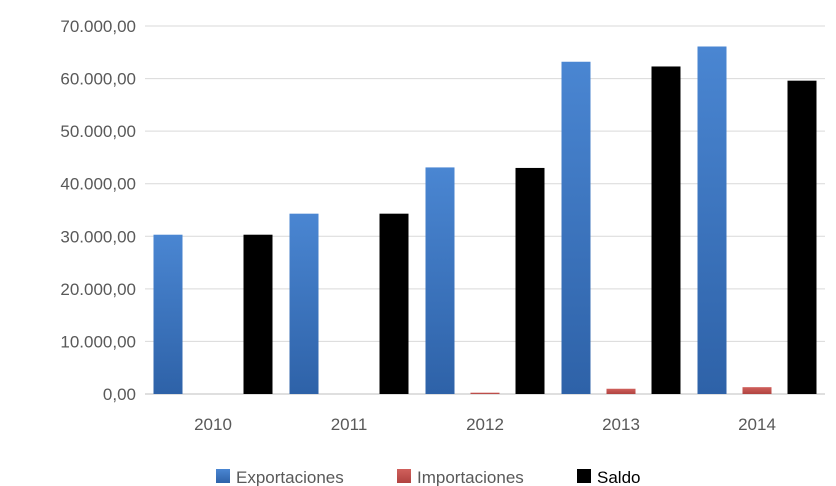 Image resolution: width=836 pixels, height=486 pixels. I want to click on y-tick-label: 60.000,00, so click(98, 79).